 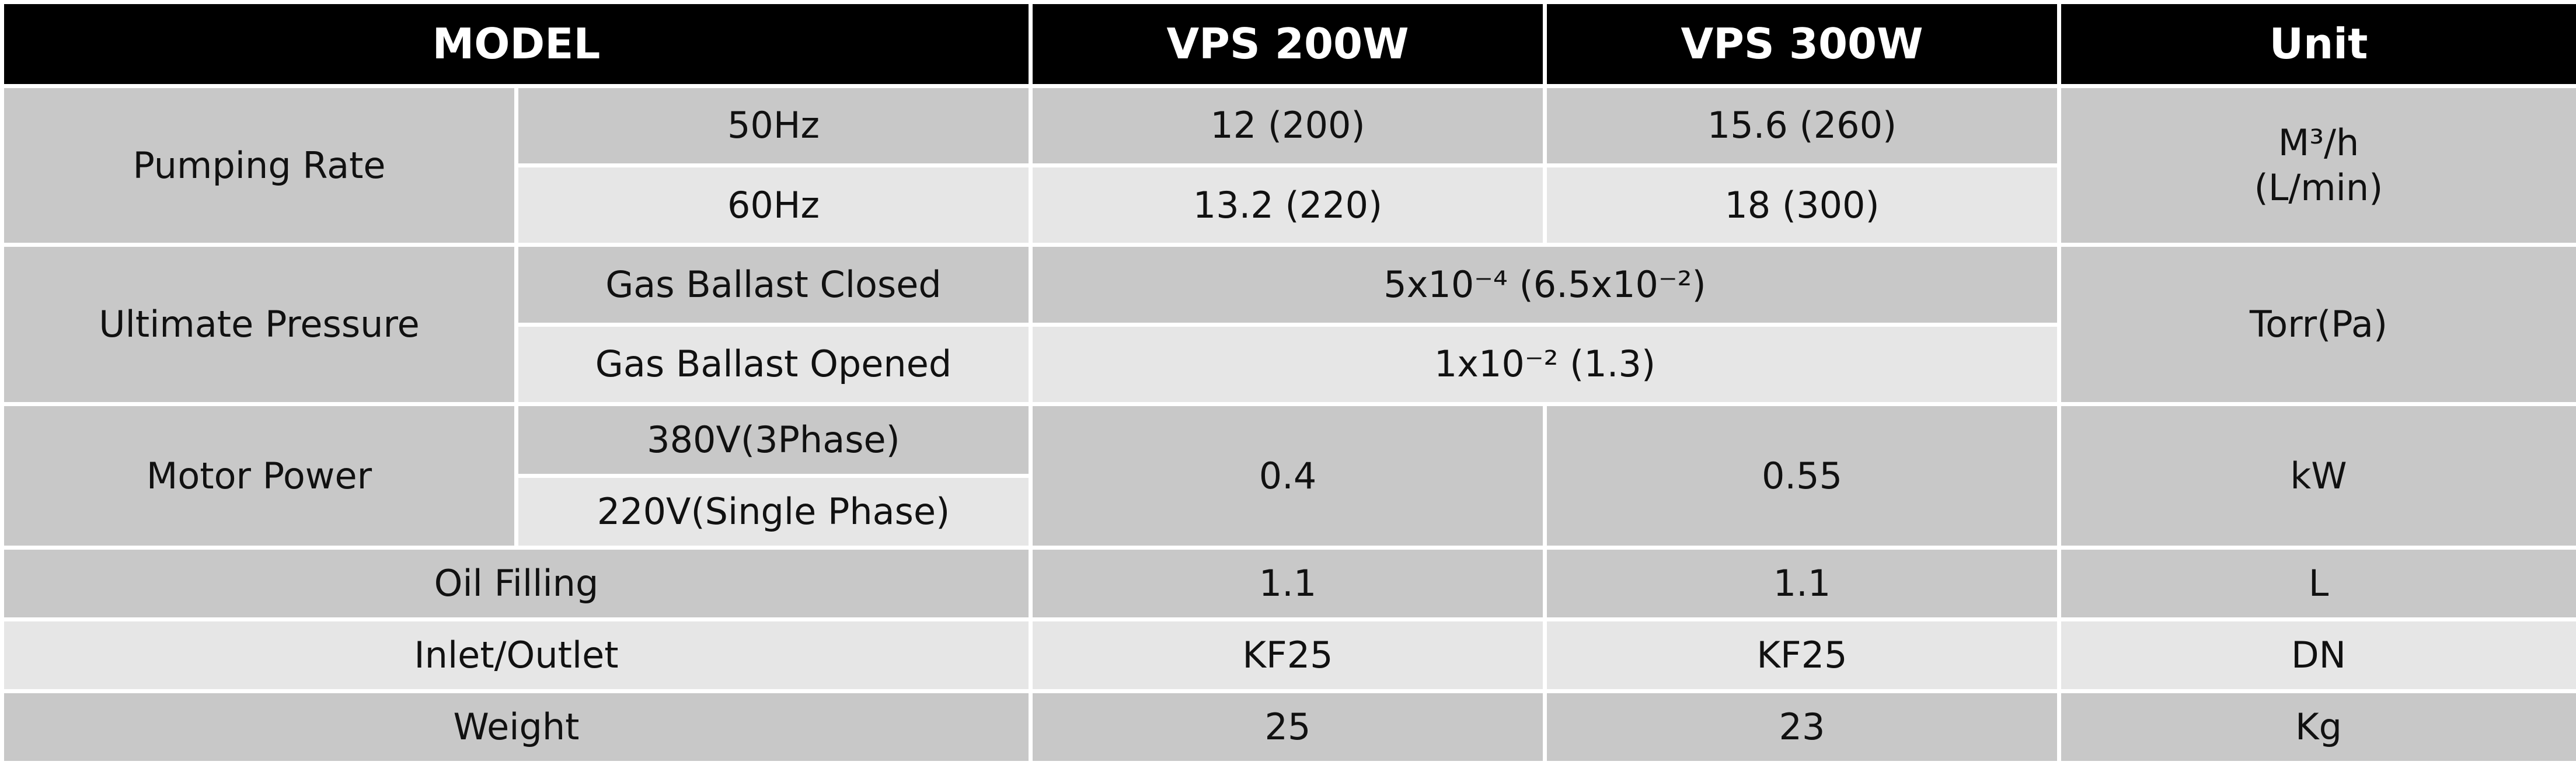 What do you see at coordinates (774, 285) in the screenshot?
I see `cell: Gas Ballast Closed` at bounding box center [774, 285].